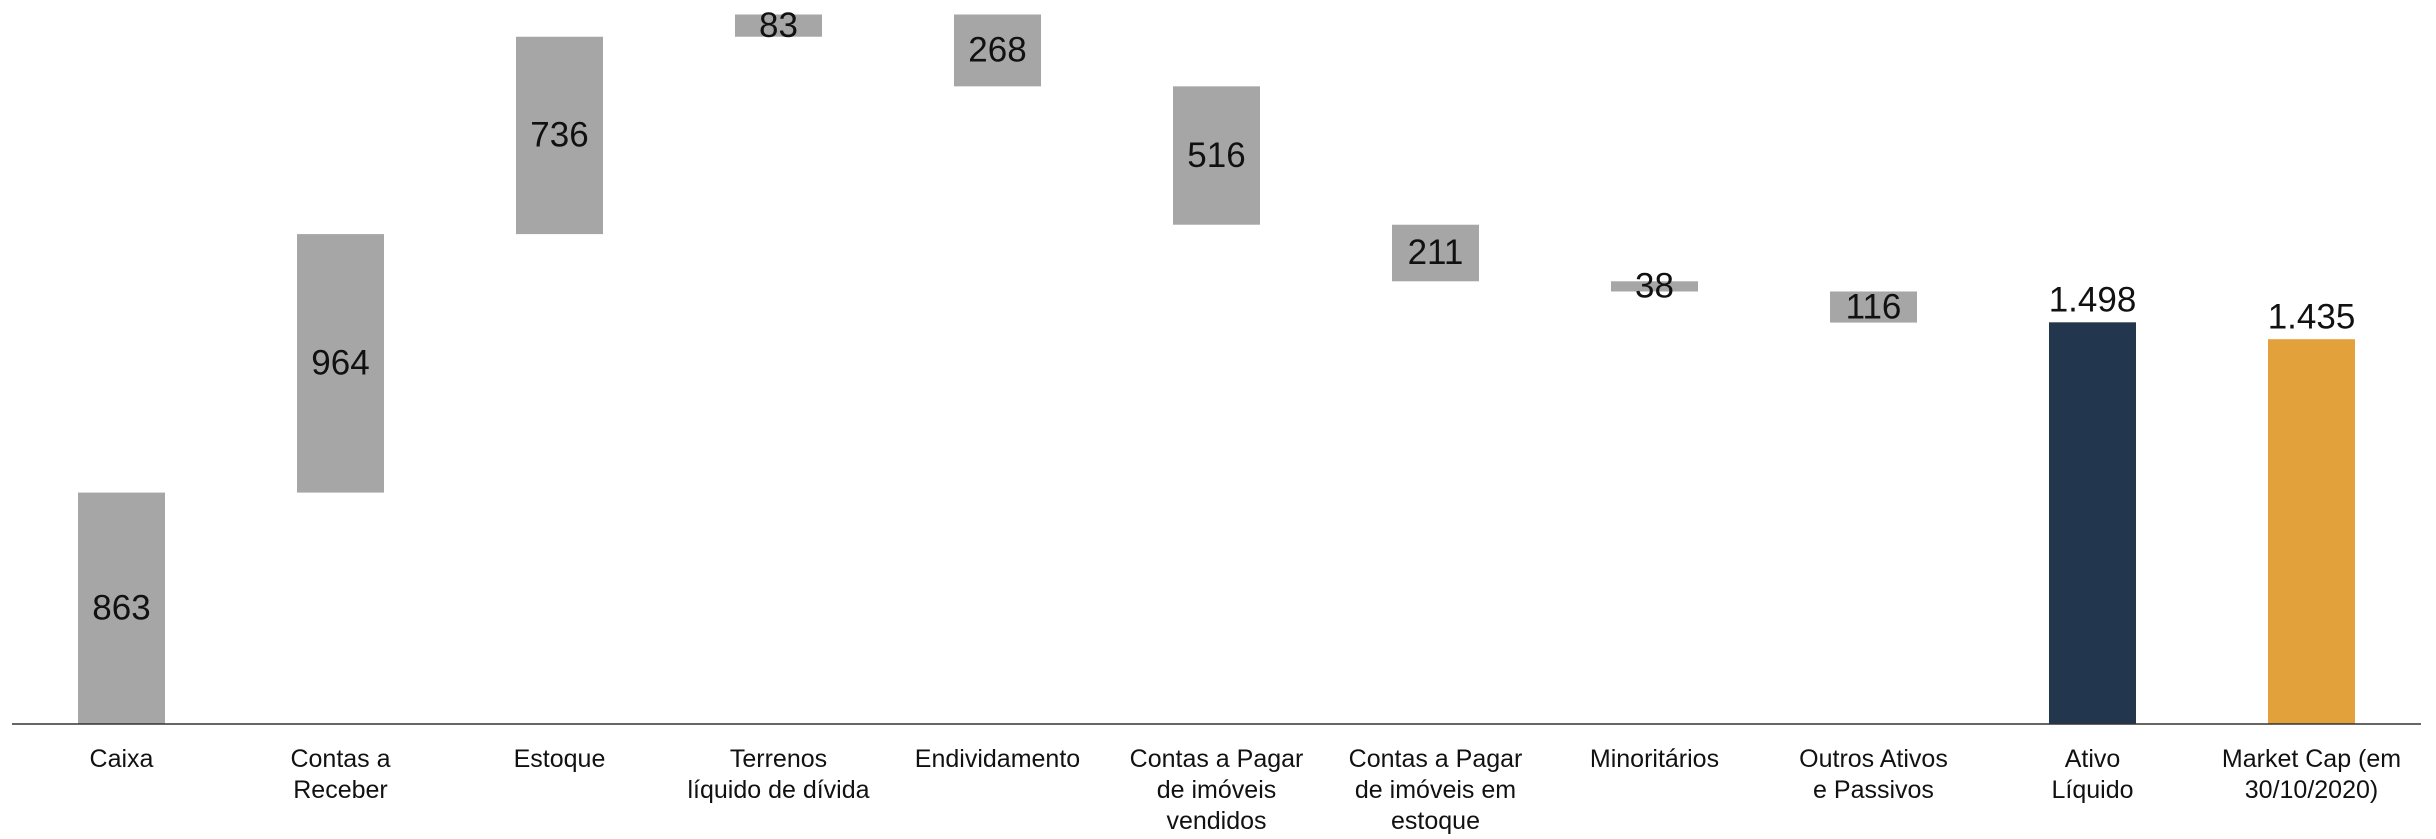 The width and height of the screenshot is (2436, 839). I want to click on x-tick-label: Market Cap (em 30/10/2020), so click(2311, 774).